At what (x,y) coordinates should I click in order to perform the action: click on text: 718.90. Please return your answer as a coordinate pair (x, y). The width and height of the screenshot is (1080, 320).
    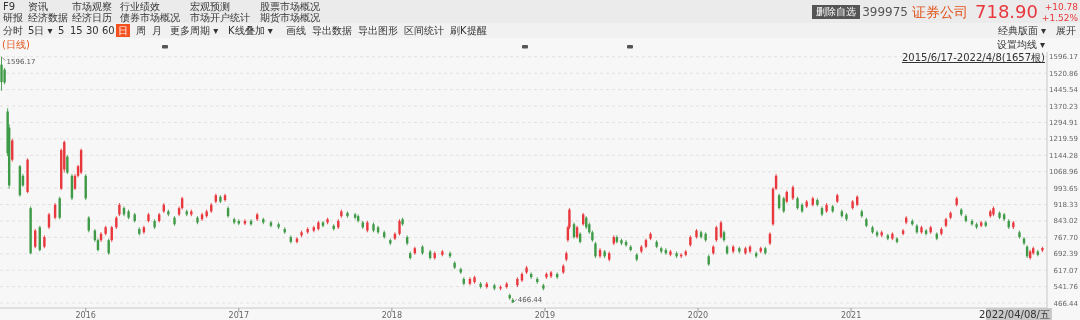
    Looking at the image, I should click on (1006, 11).